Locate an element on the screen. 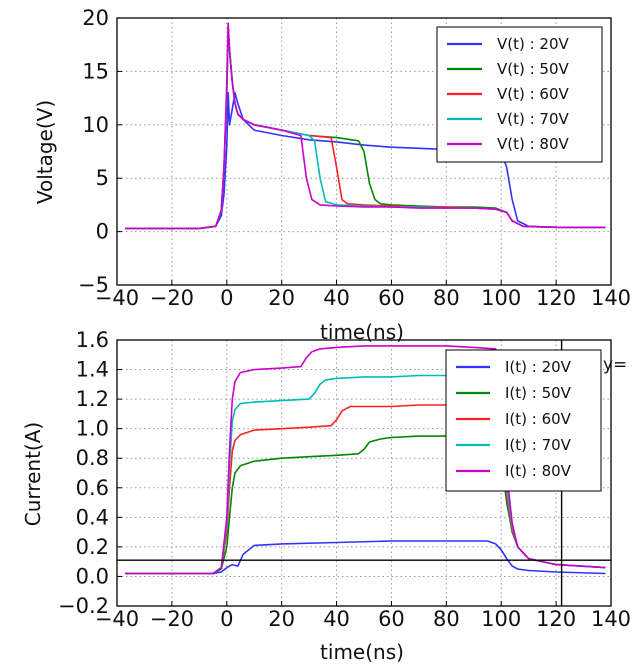 Image resolution: width=638 pixels, height=666 pixels. current-y-tick-label: 1.2 is located at coordinates (92, 399).